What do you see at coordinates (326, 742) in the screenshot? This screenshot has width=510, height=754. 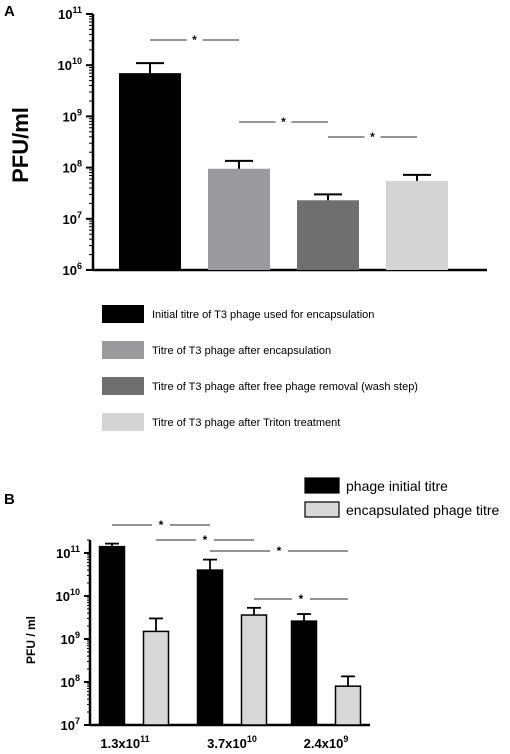 I see `panel-b-category-label: 2.4x10⁹` at bounding box center [326, 742].